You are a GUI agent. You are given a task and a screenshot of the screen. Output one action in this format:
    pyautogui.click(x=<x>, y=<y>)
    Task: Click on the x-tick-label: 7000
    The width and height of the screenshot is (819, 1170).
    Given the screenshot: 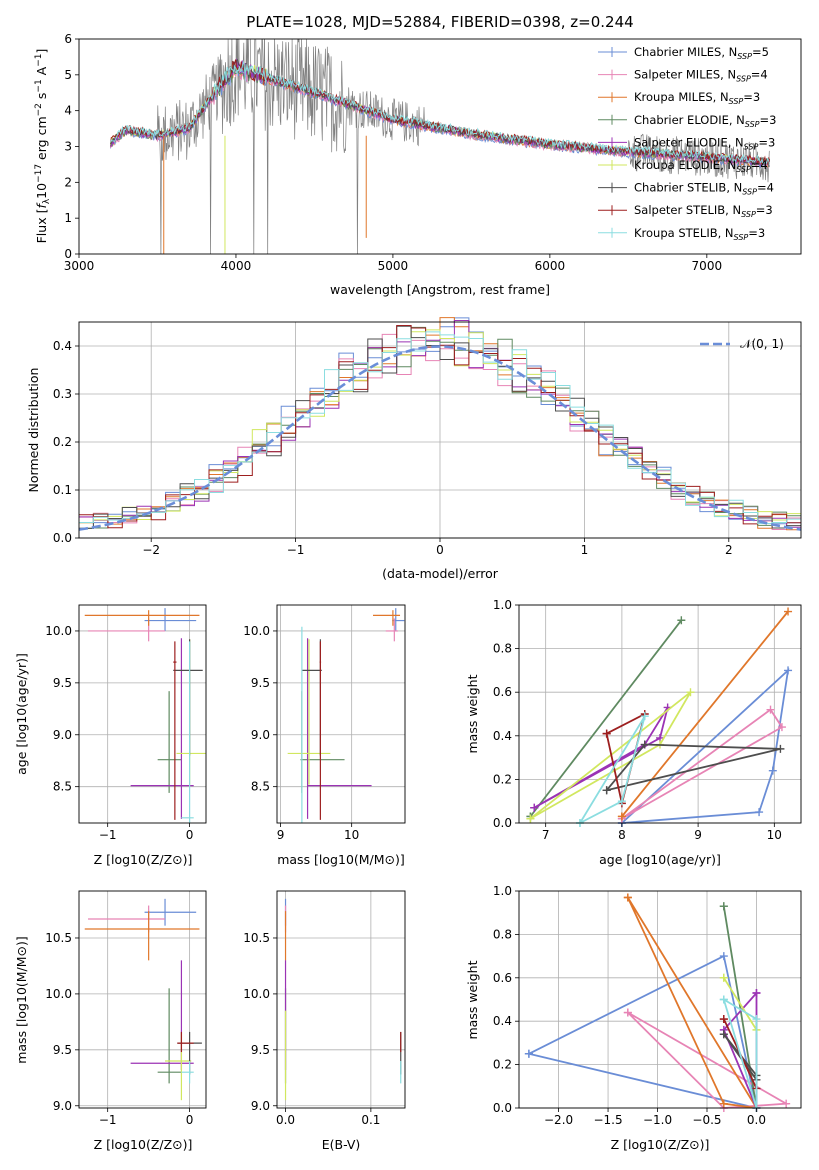 What is the action you would take?
    pyautogui.click(x=707, y=266)
    